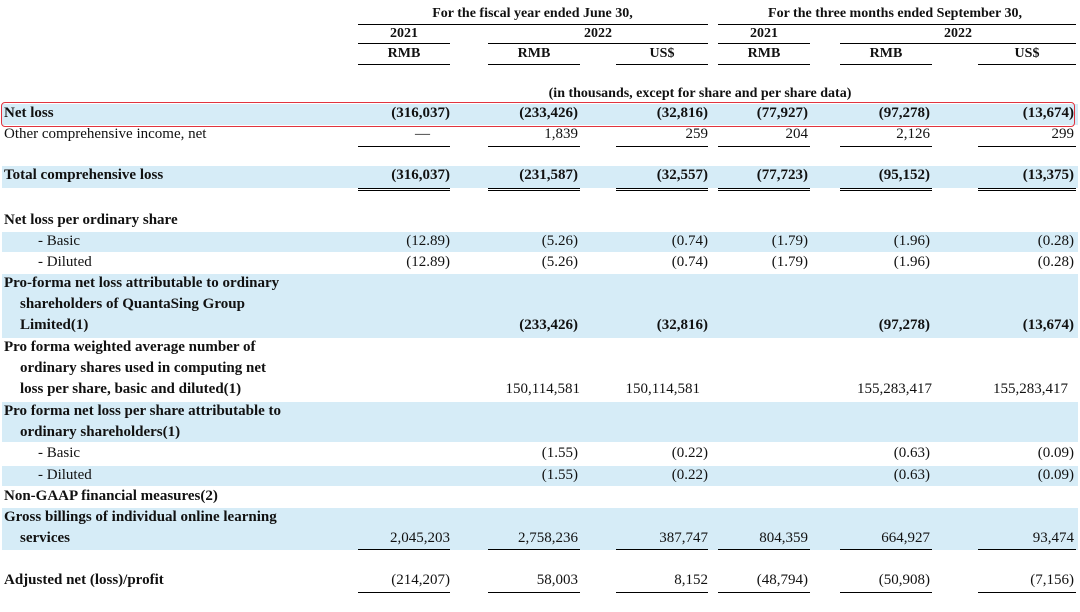 This screenshot has width=1080, height=612. What do you see at coordinates (548, 325) in the screenshot?
I see `cell: (233,426)` at bounding box center [548, 325].